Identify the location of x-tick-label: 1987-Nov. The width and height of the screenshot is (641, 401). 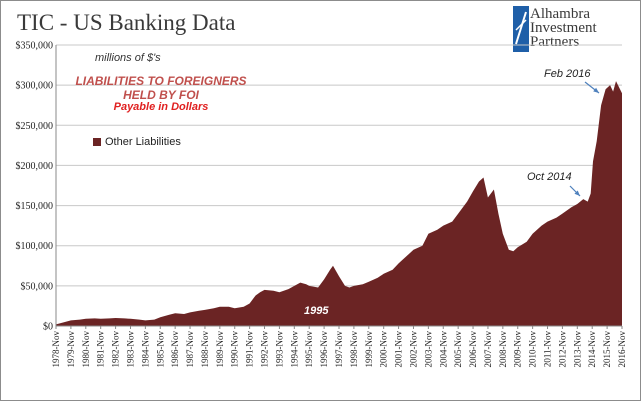
(190, 349).